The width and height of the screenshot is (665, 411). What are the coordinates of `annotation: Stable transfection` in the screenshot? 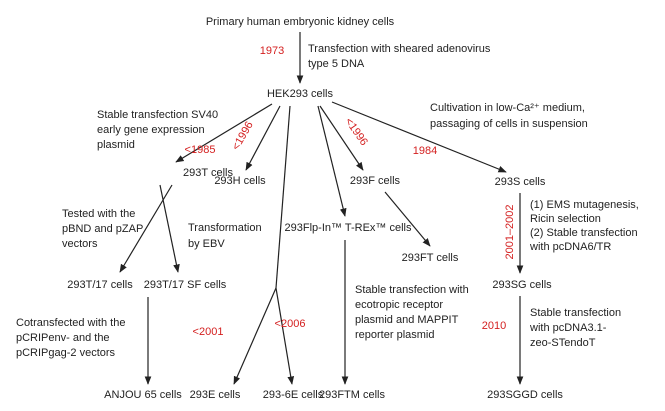 It's located at (575, 313).